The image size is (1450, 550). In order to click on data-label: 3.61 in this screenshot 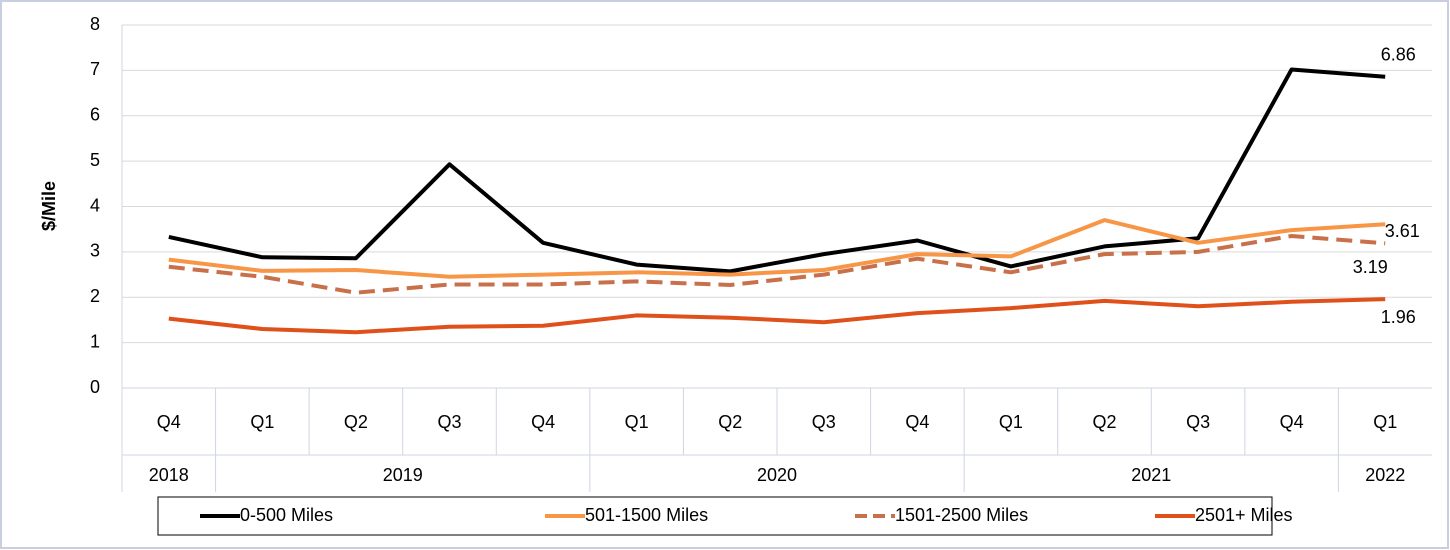, I will do `click(1402, 231)`.